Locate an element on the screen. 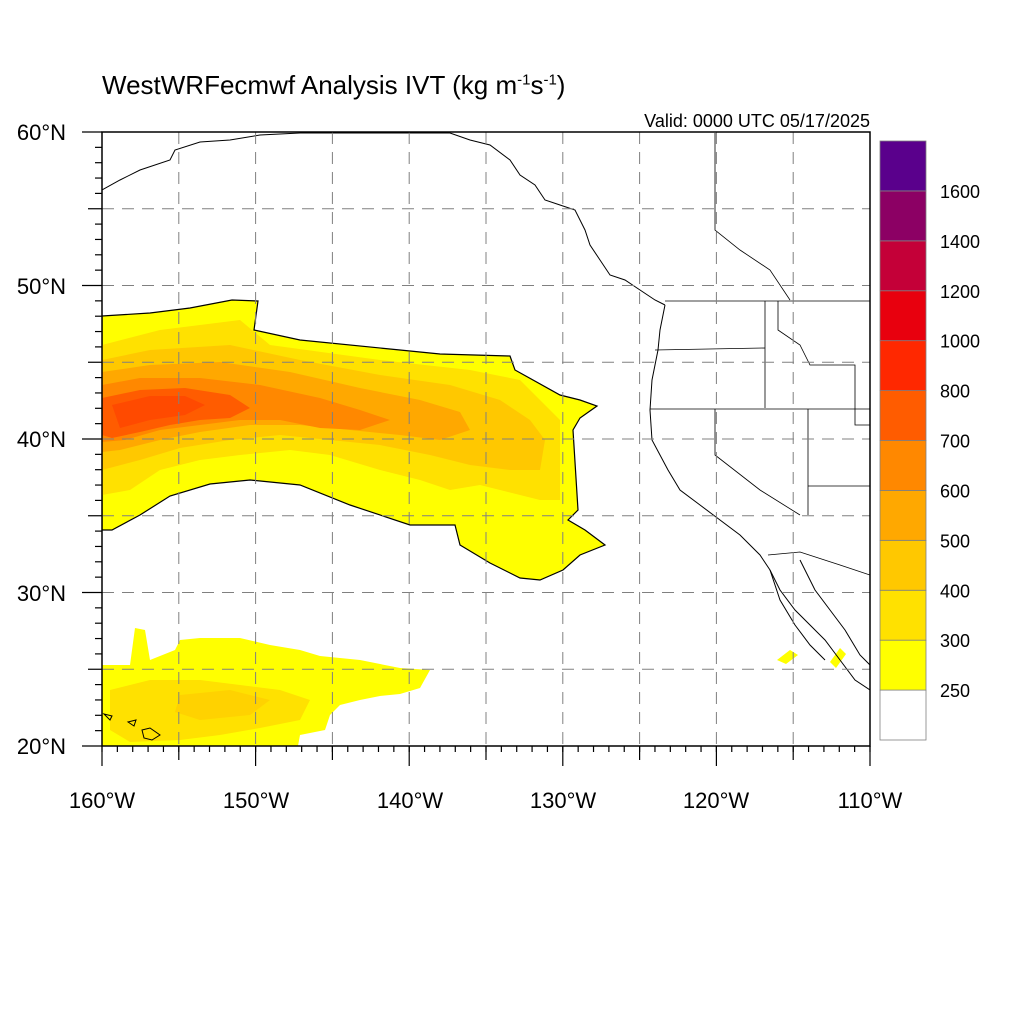 This screenshot has width=1024, height=1024. lat-label-60n: 60°N is located at coordinates (41, 132).